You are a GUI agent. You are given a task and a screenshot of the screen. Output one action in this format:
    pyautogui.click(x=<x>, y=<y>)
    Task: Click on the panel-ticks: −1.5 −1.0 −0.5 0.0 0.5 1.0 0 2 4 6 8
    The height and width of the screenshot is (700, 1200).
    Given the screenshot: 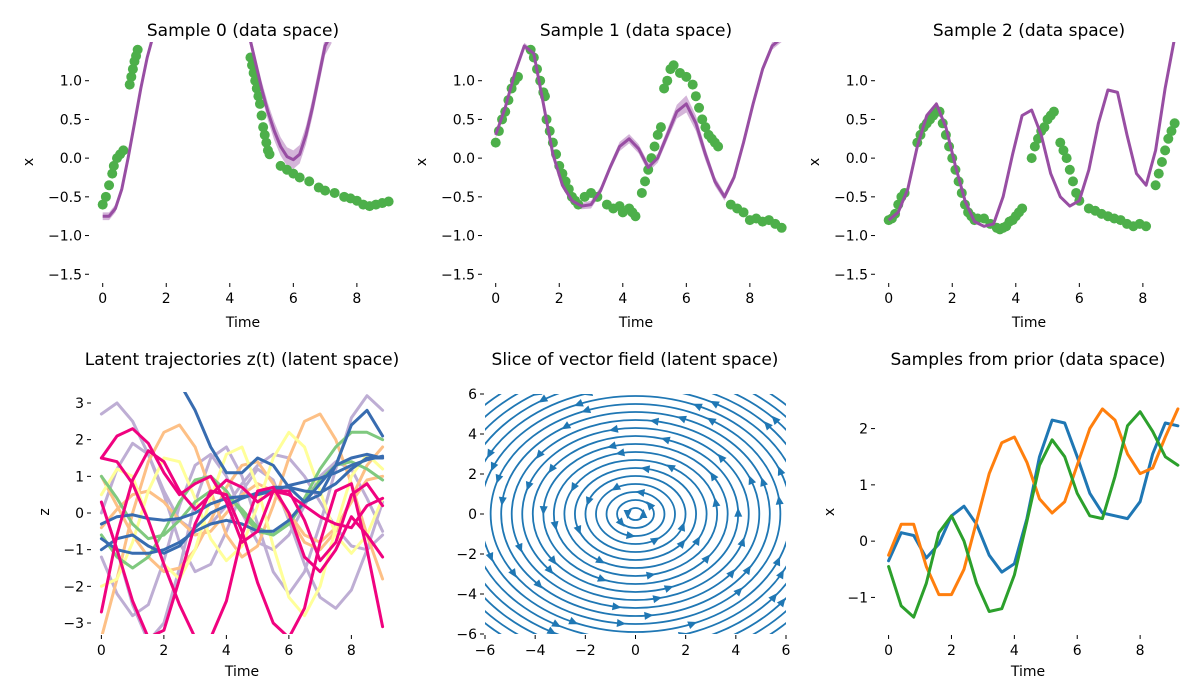 What is the action you would take?
    pyautogui.click(x=204, y=190)
    